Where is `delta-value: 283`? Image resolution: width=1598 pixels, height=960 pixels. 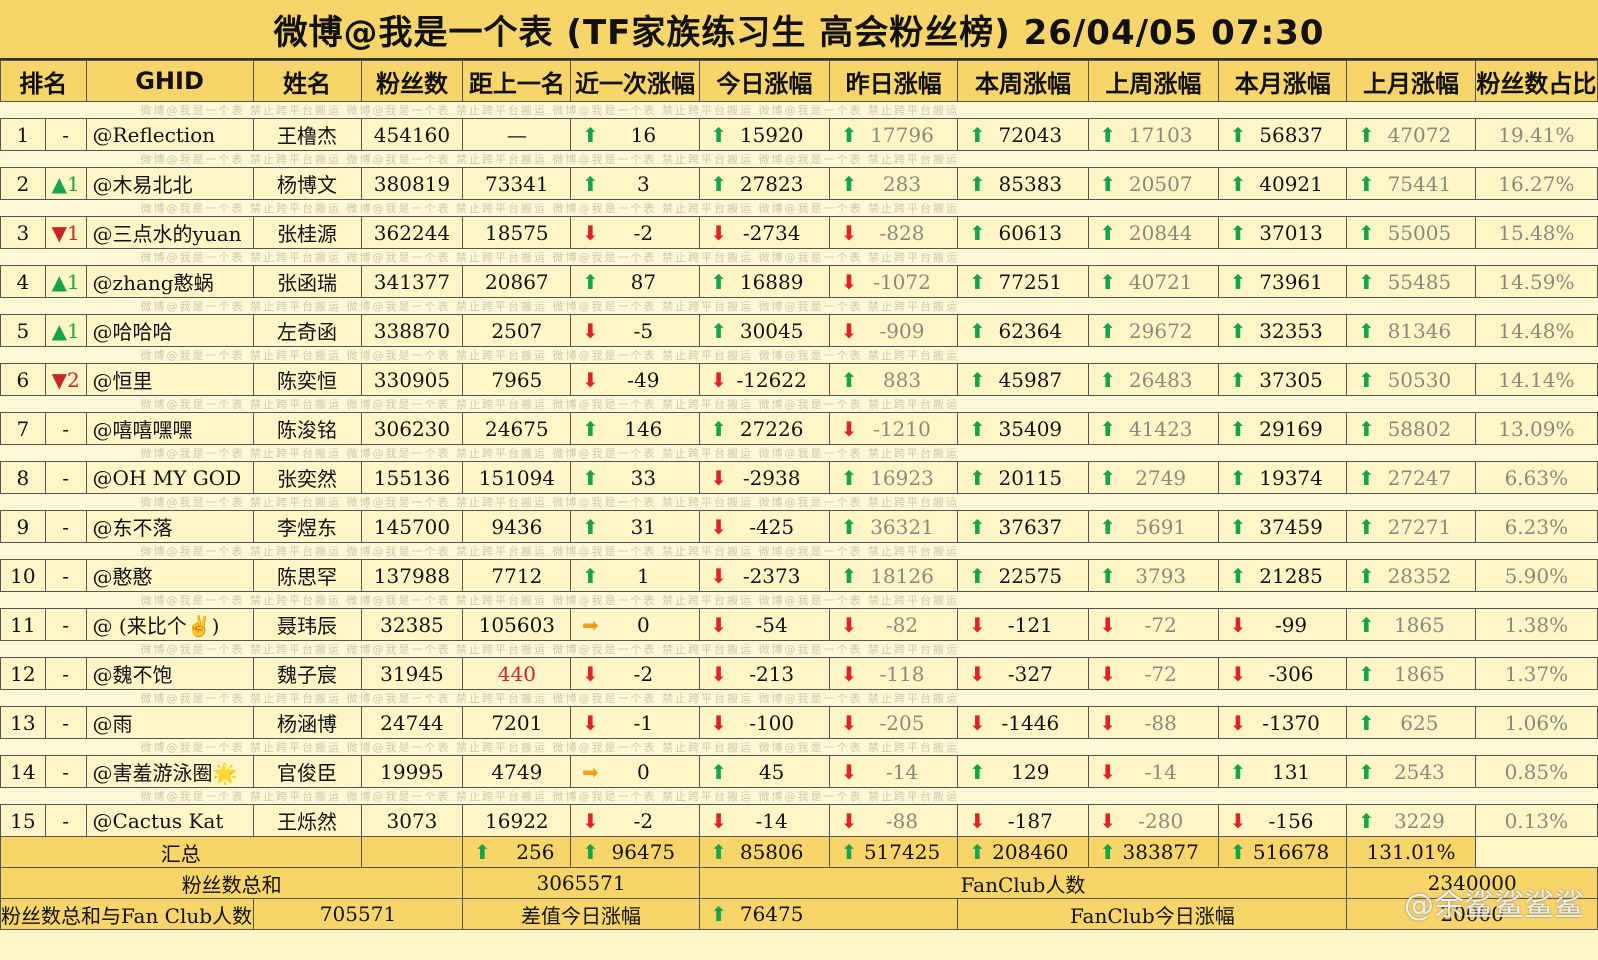
delta-value: 283 is located at coordinates (902, 183).